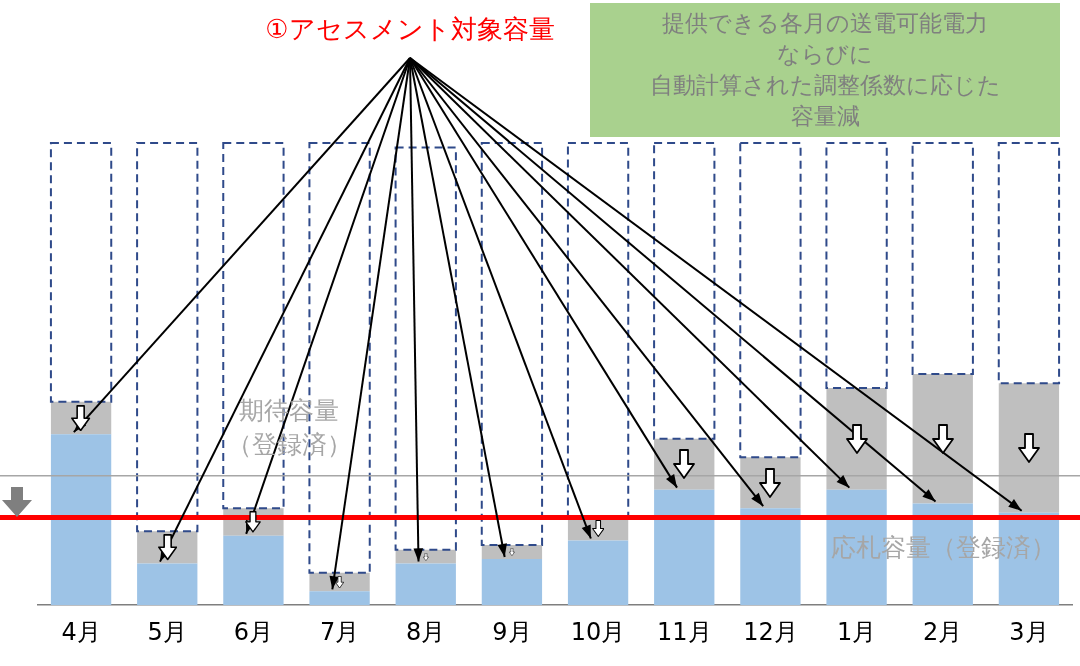 The height and width of the screenshot is (666, 1080). Describe the element at coordinates (943, 631) in the screenshot. I see `x-tick-label: 2月` at that location.